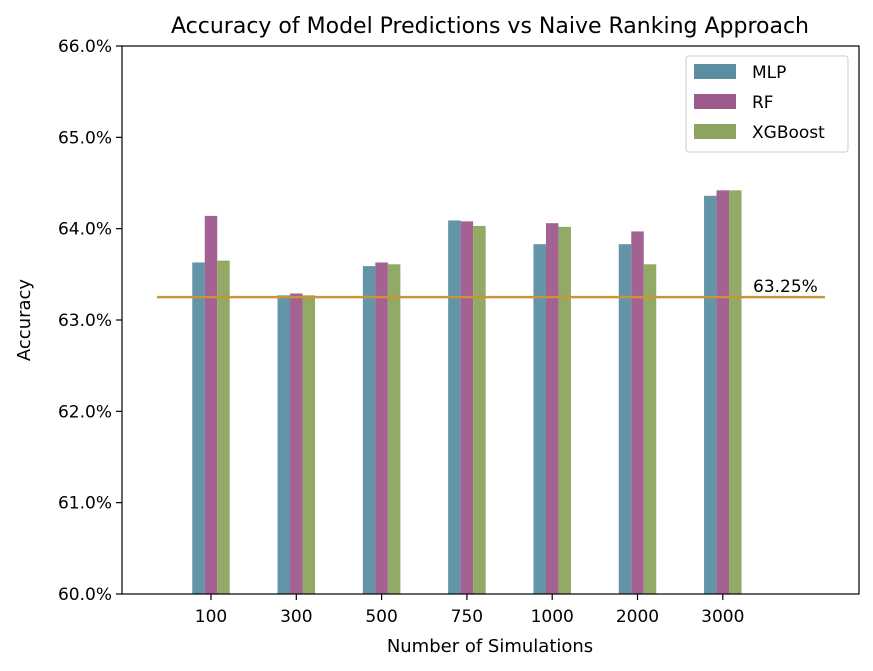  I want to click on x-tick-label: 300, so click(296, 617).